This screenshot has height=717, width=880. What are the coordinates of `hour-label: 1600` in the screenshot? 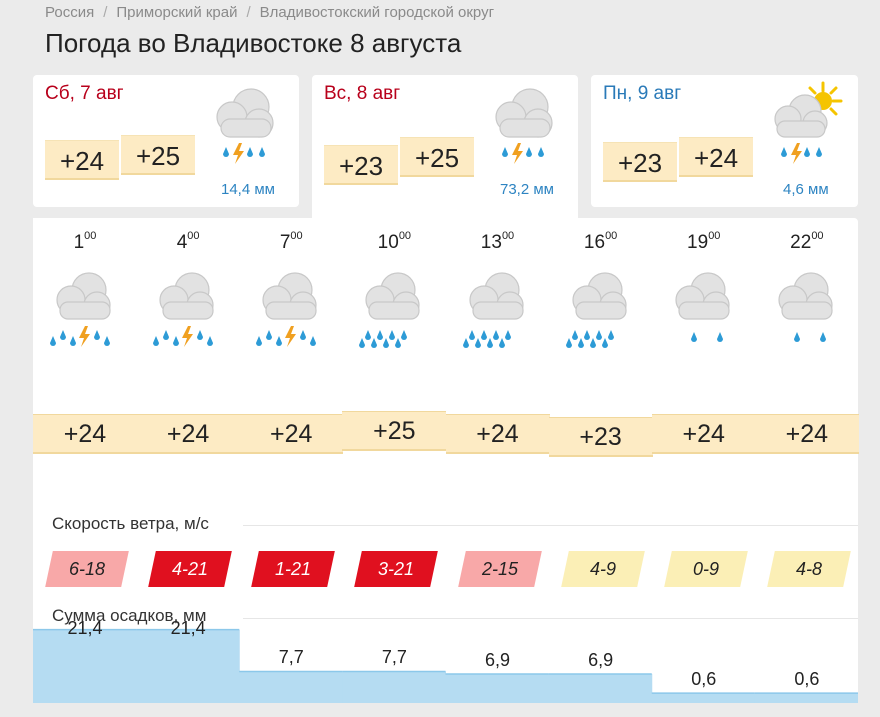 It's located at (600, 241).